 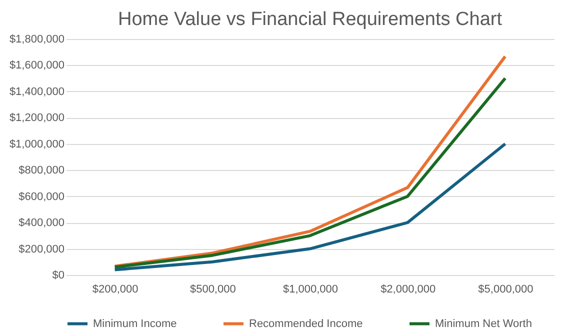 What do you see at coordinates (306, 324) in the screenshot?
I see `legend-label: Recommended Income` at bounding box center [306, 324].